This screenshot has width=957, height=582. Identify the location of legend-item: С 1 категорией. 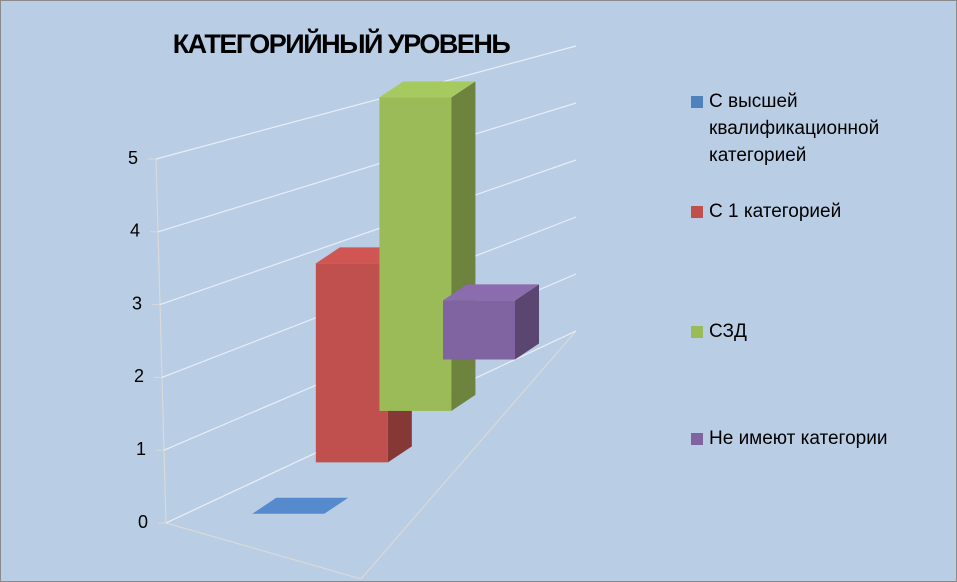
(821, 211).